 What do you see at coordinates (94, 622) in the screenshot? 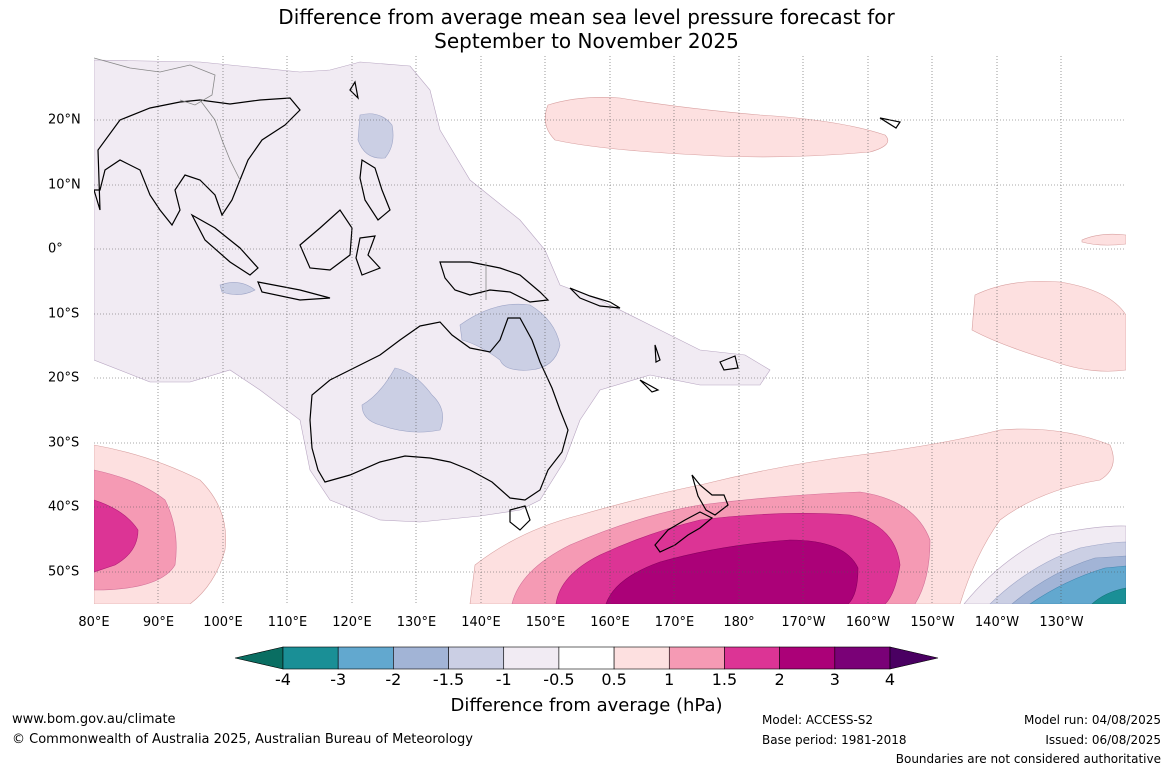
I see `longitude-label: 80°E` at bounding box center [94, 622].